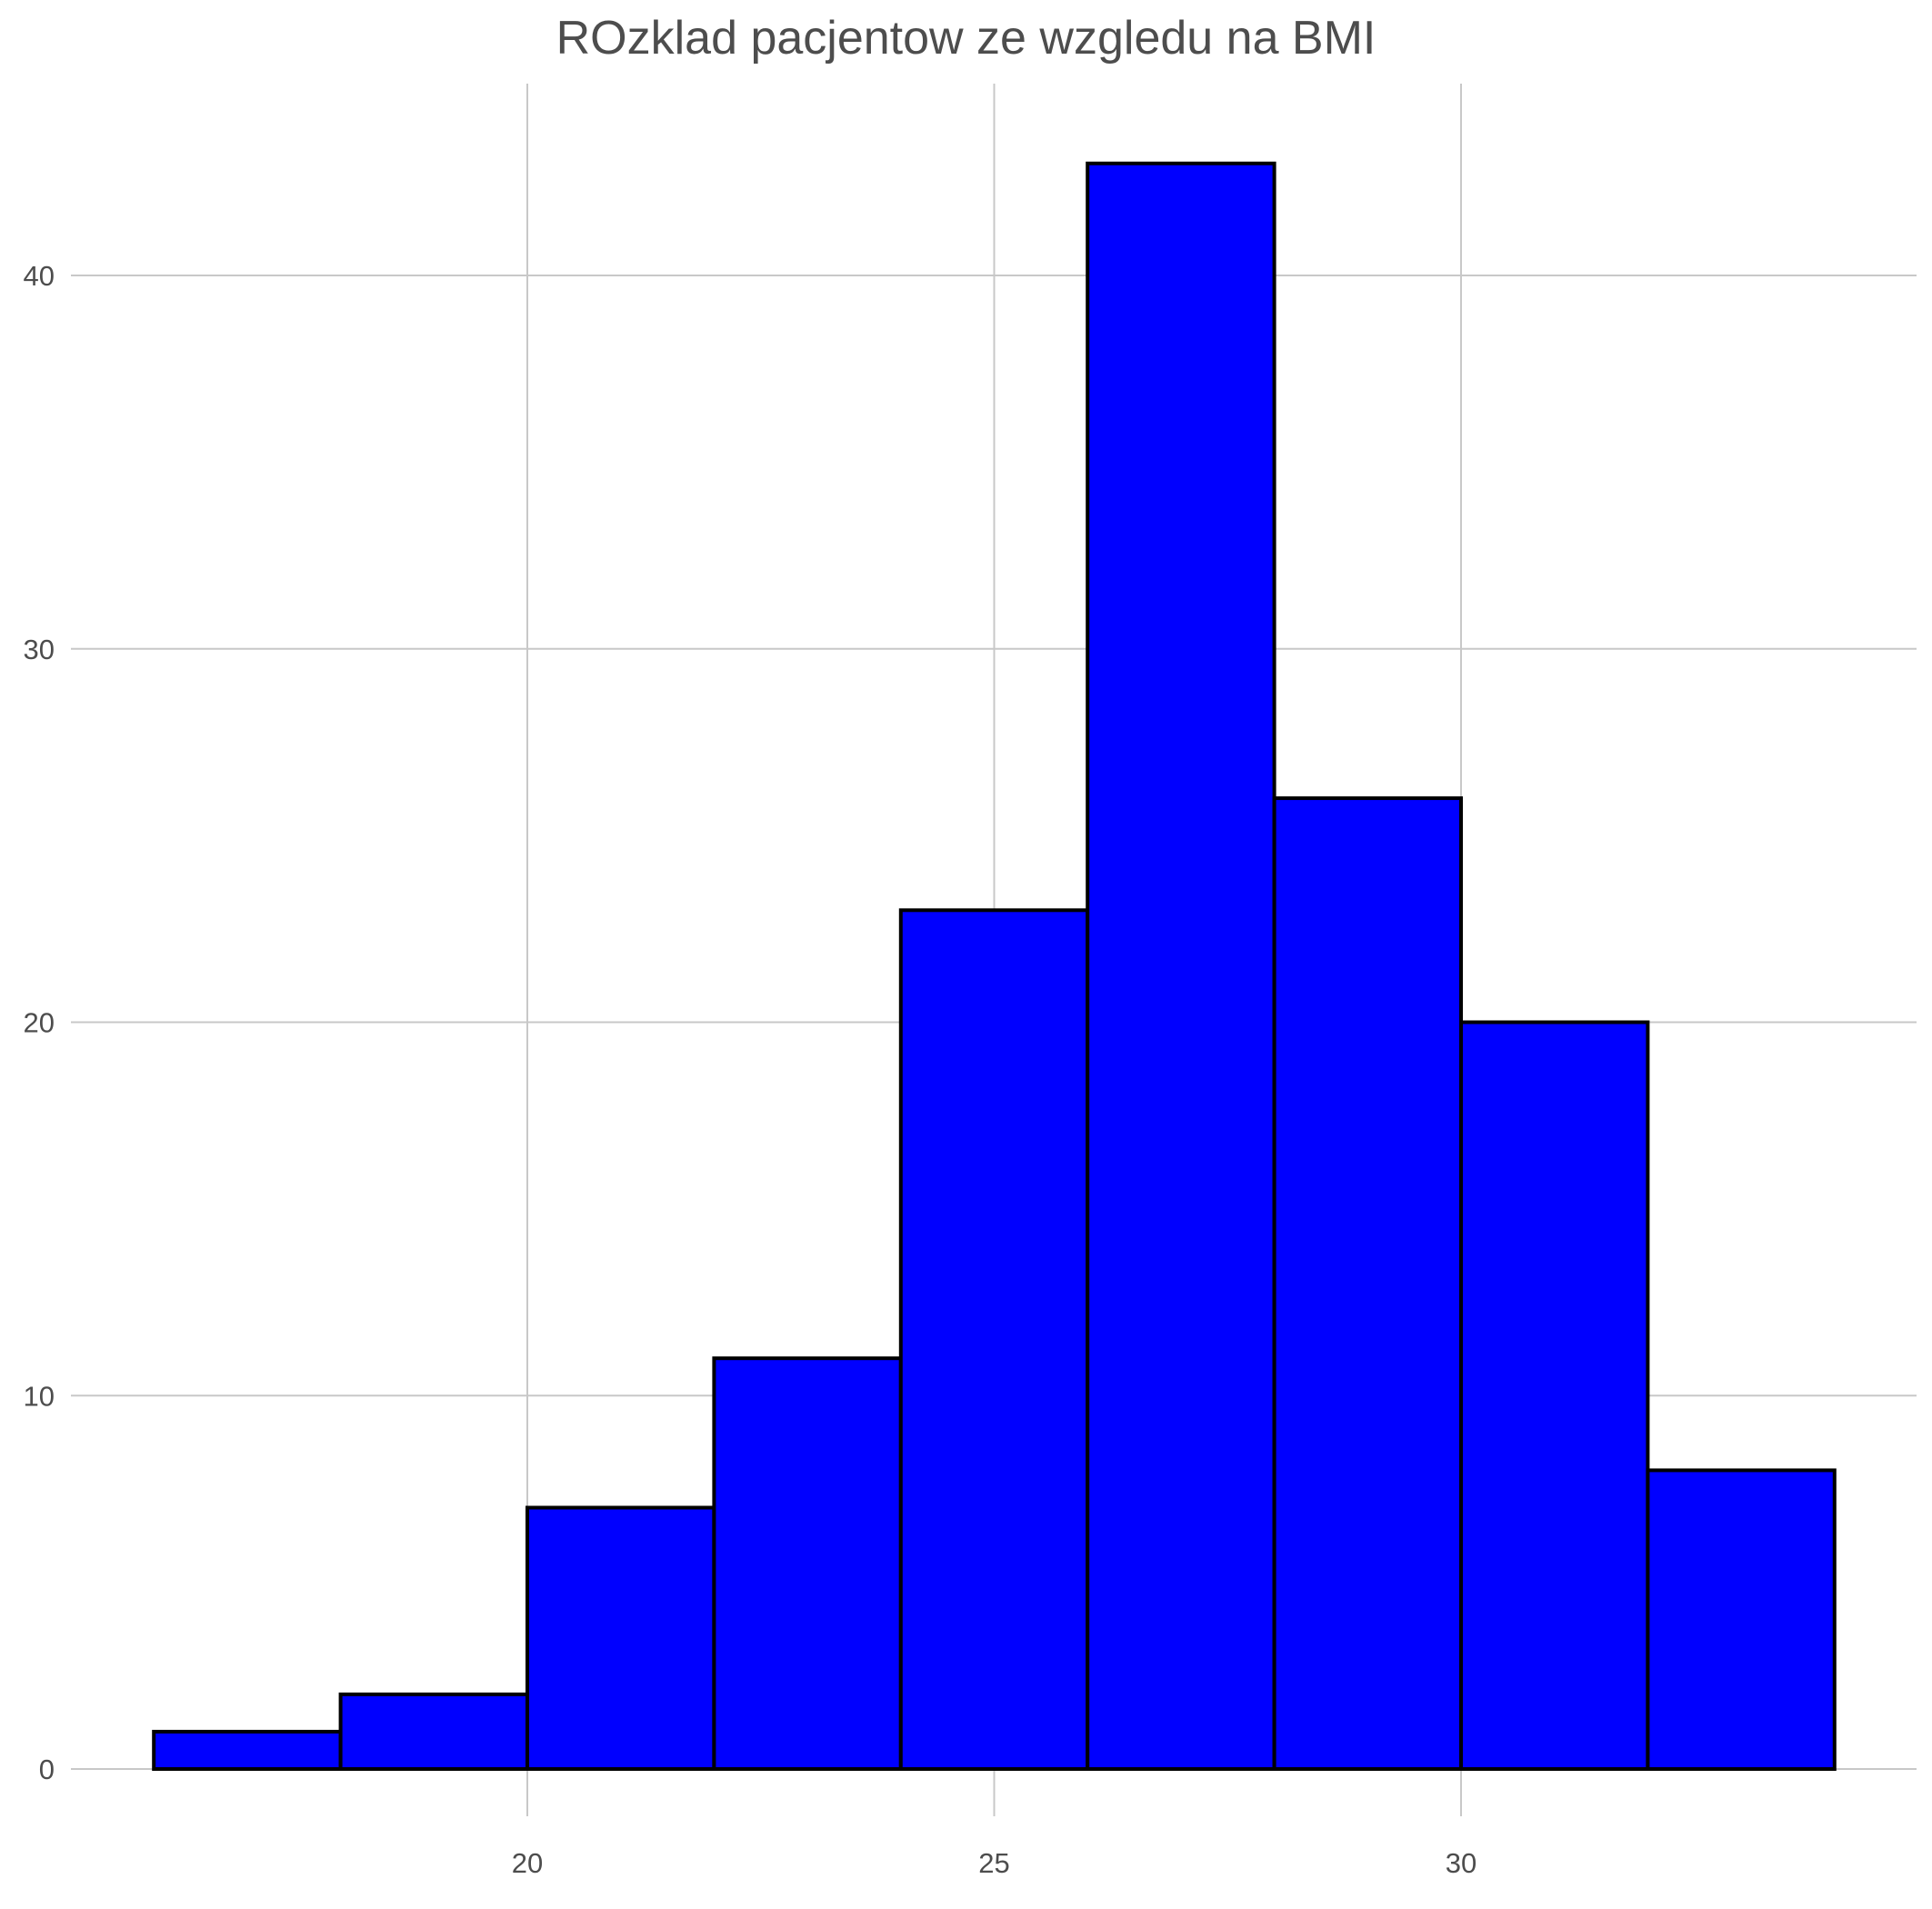 This screenshot has height=1909, width=1932. I want to click on y-tick-label: 0, so click(47, 1769).